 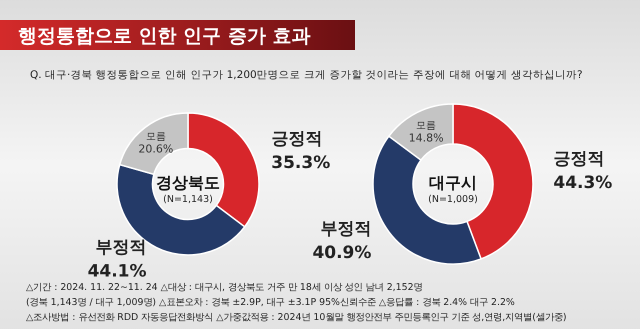 I want to click on text: (N=1,143), so click(x=188, y=199).